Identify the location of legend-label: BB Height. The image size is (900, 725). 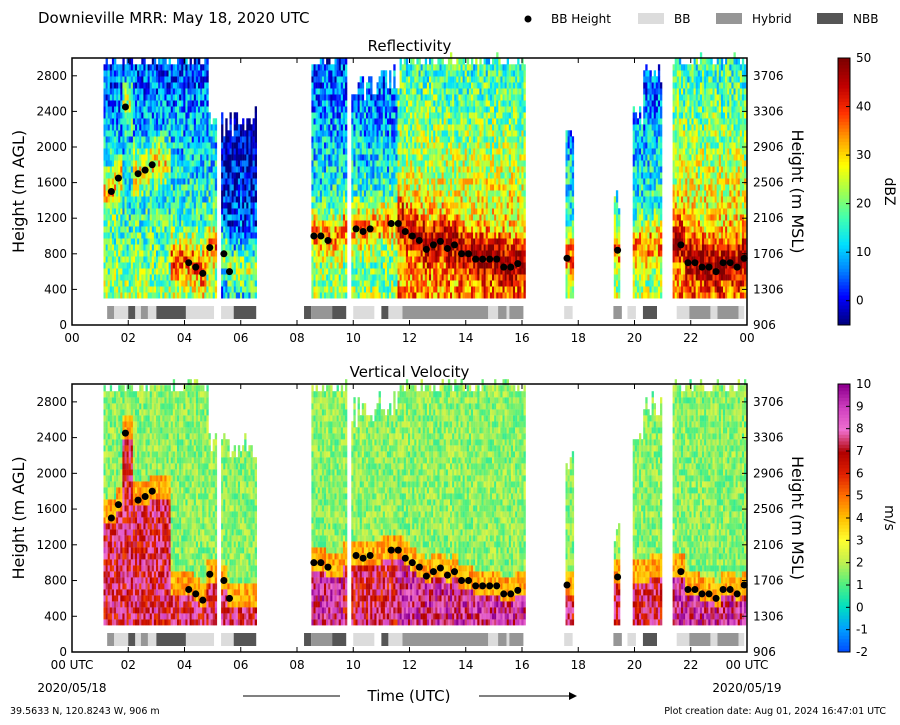
(581, 19).